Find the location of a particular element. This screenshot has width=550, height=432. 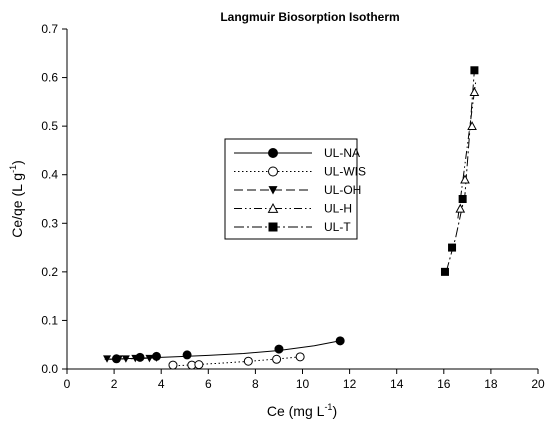

x-ticks: 0 2 4 6 8 10 12 14 16 18 20 is located at coordinates (304, 380).